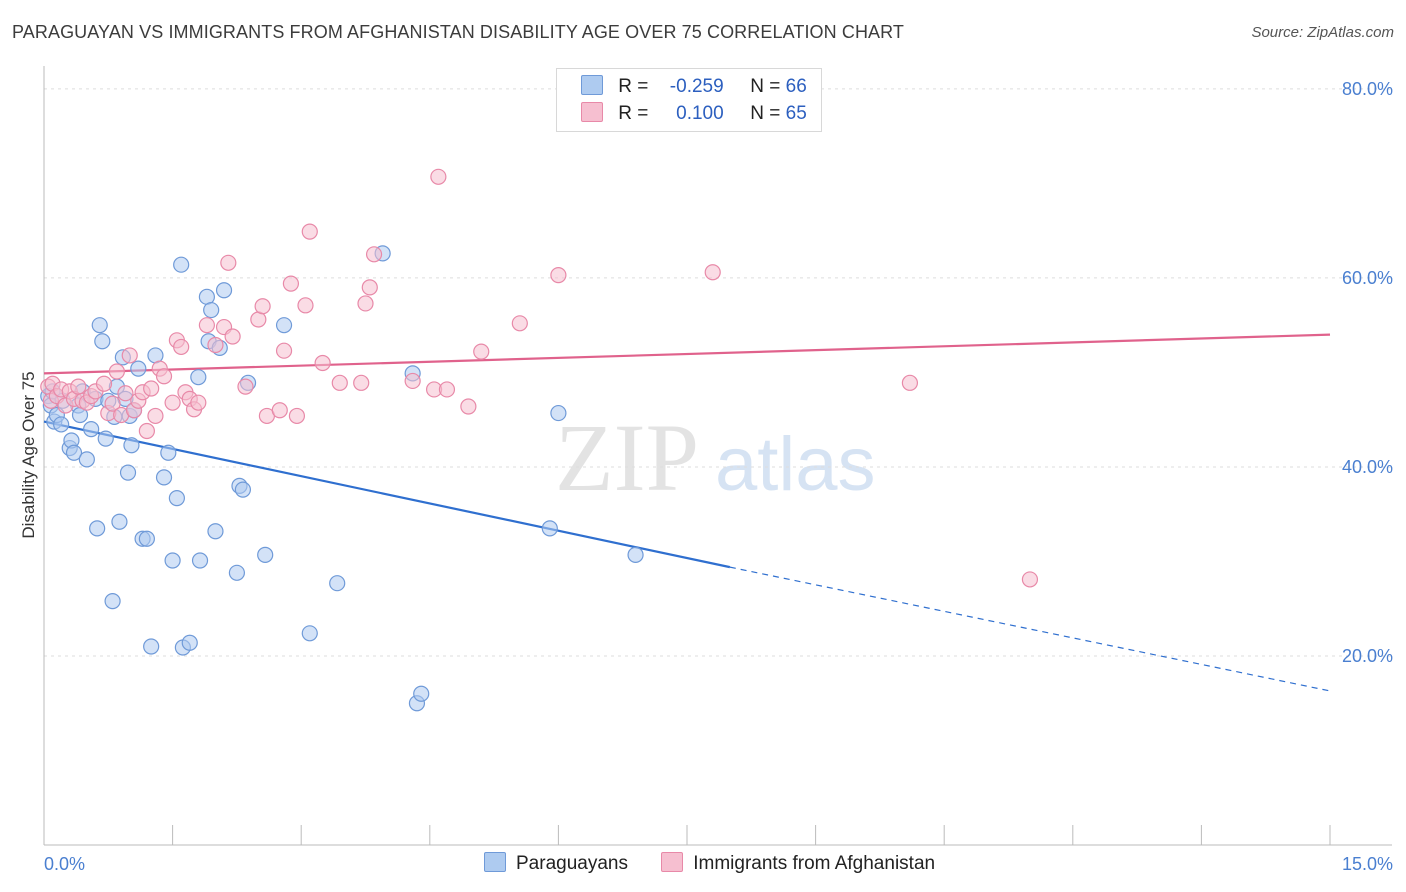 The image size is (1406, 892). I want to click on n-value: 65, so click(796, 113).